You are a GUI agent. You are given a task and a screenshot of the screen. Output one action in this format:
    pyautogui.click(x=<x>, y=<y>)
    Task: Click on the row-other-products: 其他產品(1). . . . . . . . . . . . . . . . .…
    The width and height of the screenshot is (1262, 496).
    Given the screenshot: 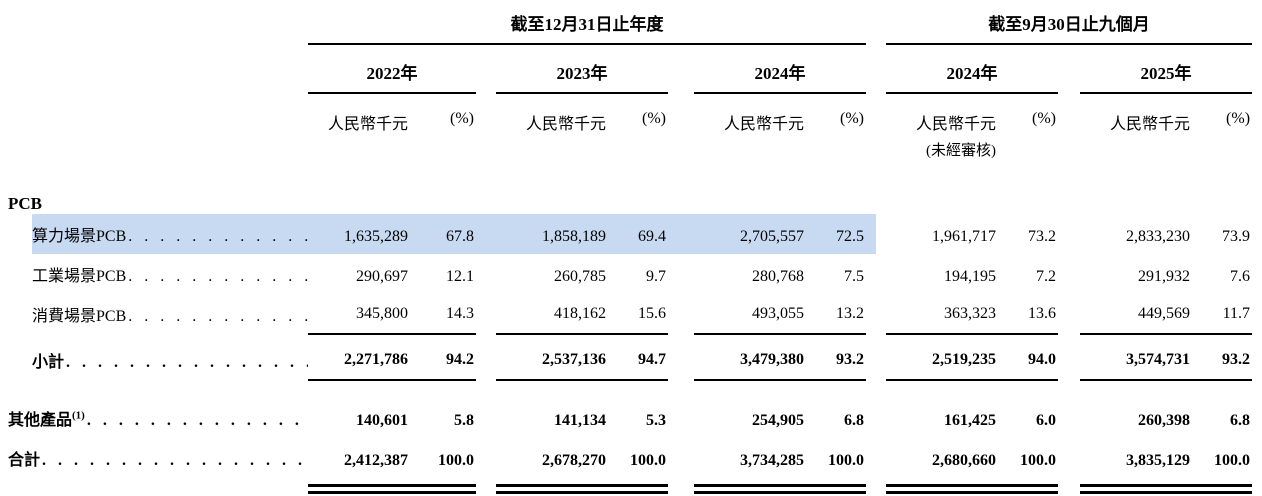 What is the action you would take?
    pyautogui.click(x=630, y=409)
    